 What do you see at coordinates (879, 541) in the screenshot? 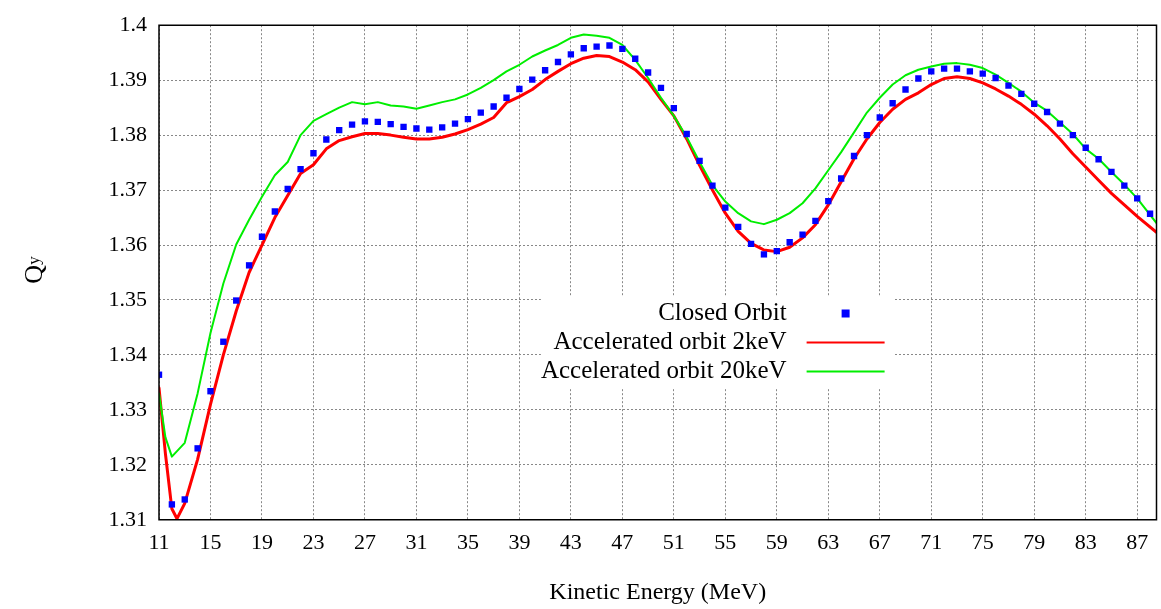
I see `x-tick-label: 67` at bounding box center [879, 541].